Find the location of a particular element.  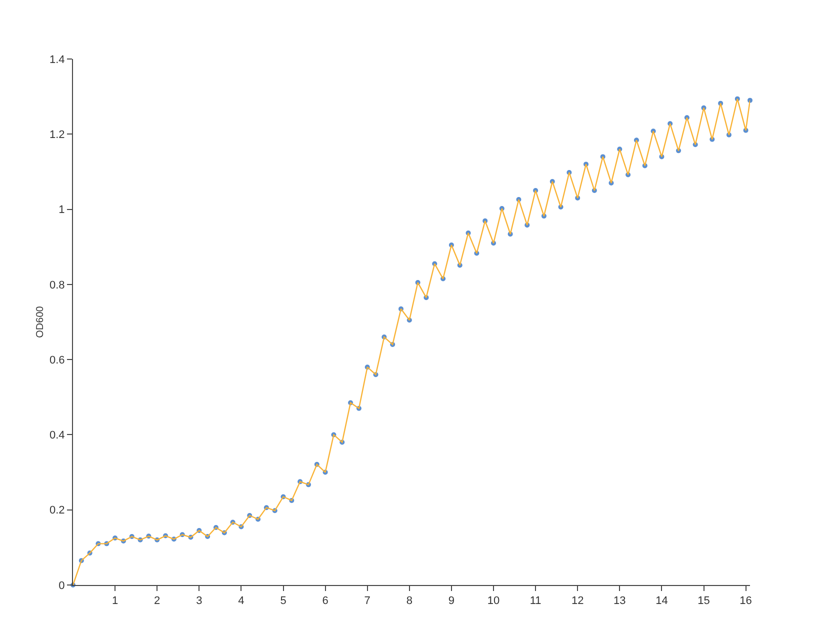

y-tick-label: 0.2 is located at coordinates (57, 510).